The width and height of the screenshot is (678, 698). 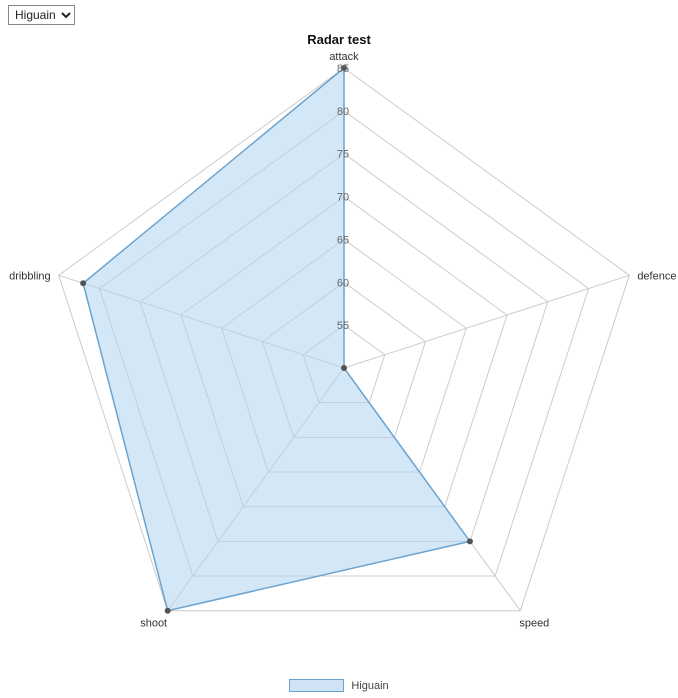 I want to click on radial-tick-label: 65, so click(x=343, y=240).